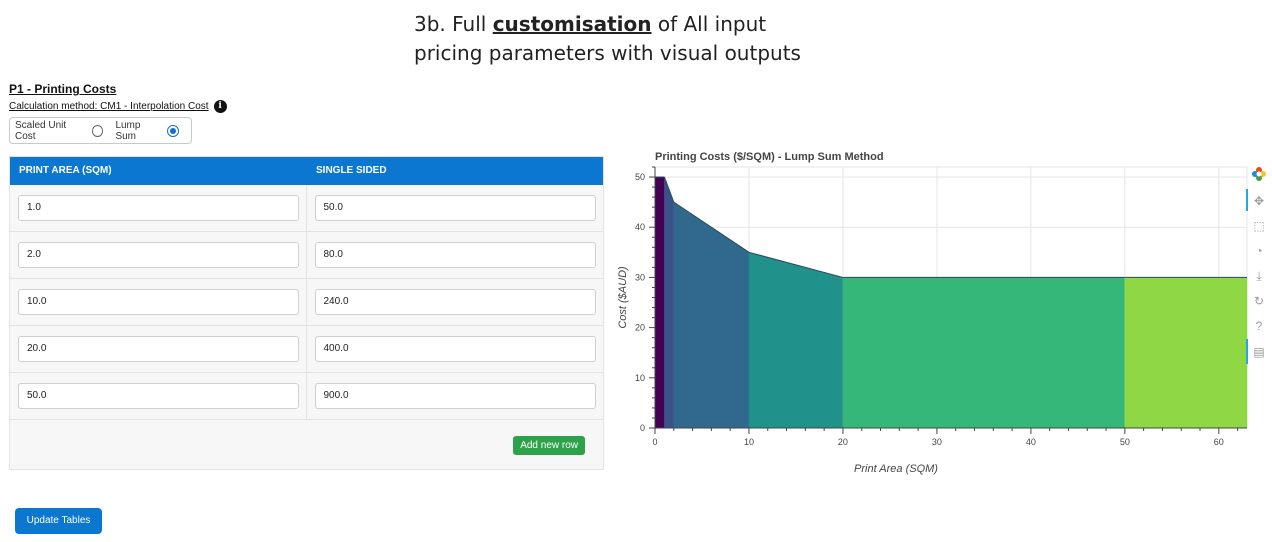 The width and height of the screenshot is (1272, 542). Describe the element at coordinates (1125, 442) in the screenshot. I see `x-tick-label: 50` at that location.